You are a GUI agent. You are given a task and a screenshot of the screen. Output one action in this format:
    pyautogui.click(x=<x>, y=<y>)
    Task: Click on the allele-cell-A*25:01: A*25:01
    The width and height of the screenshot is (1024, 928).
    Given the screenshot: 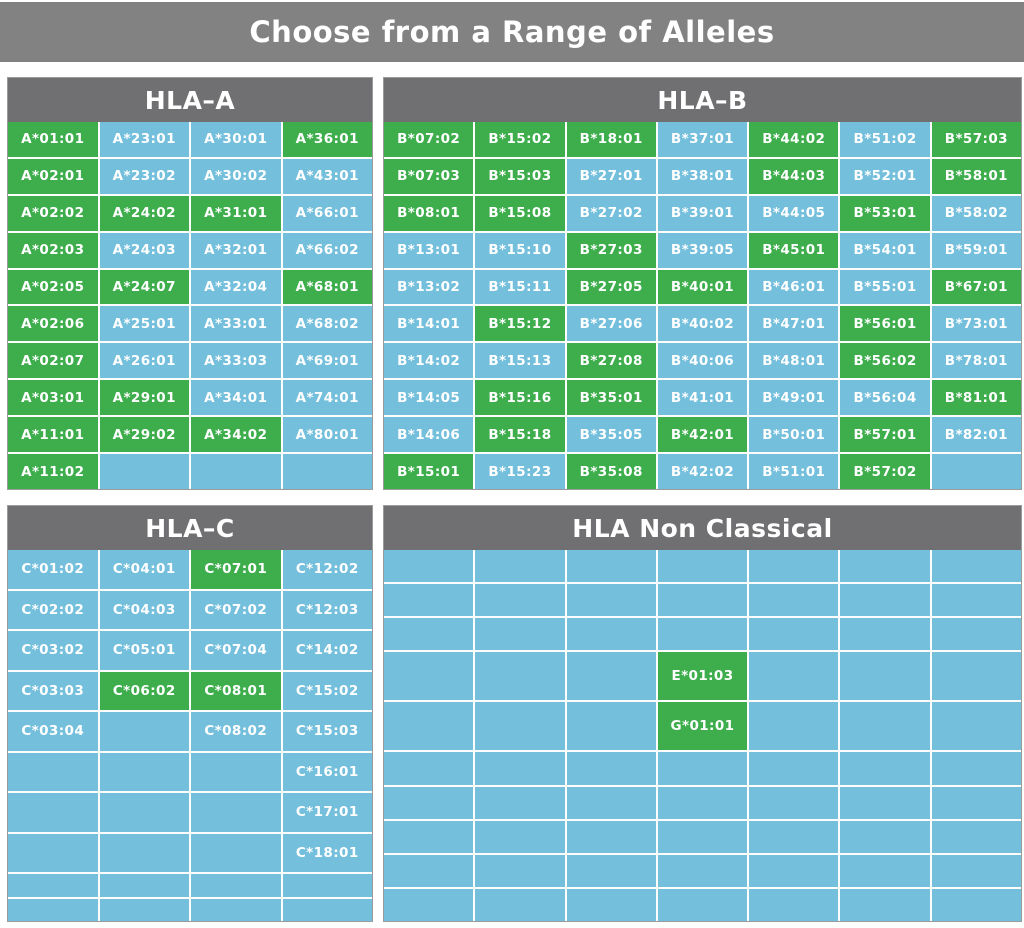 What is the action you would take?
    pyautogui.click(x=144, y=324)
    